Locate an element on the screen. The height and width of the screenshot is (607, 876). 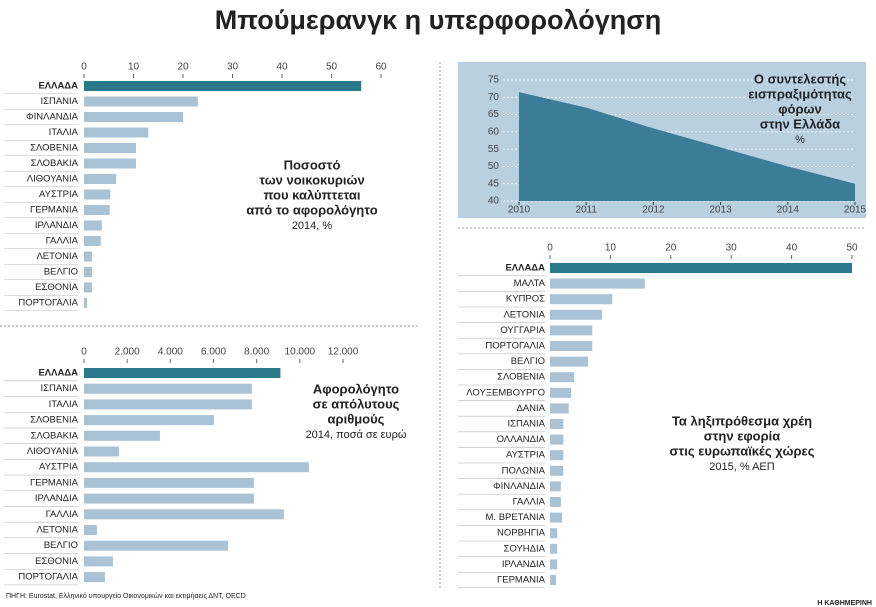
chart-title: εισπραξιμότητας is located at coordinates (800, 93).